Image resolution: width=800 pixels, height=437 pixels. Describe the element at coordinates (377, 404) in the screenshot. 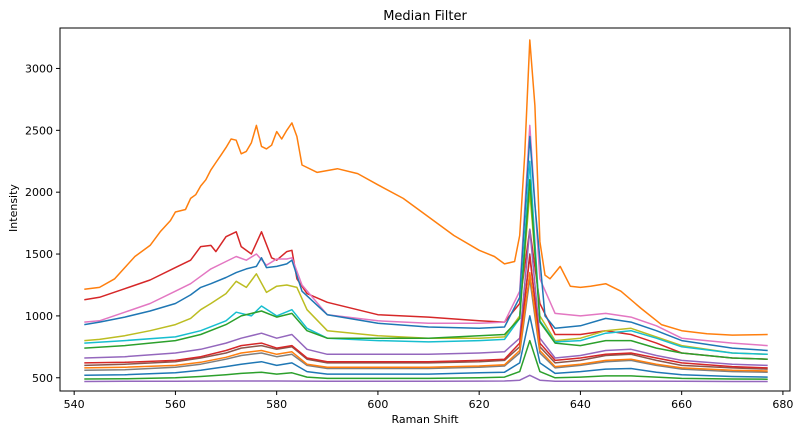

I see `x-tick-label: 600` at that location.